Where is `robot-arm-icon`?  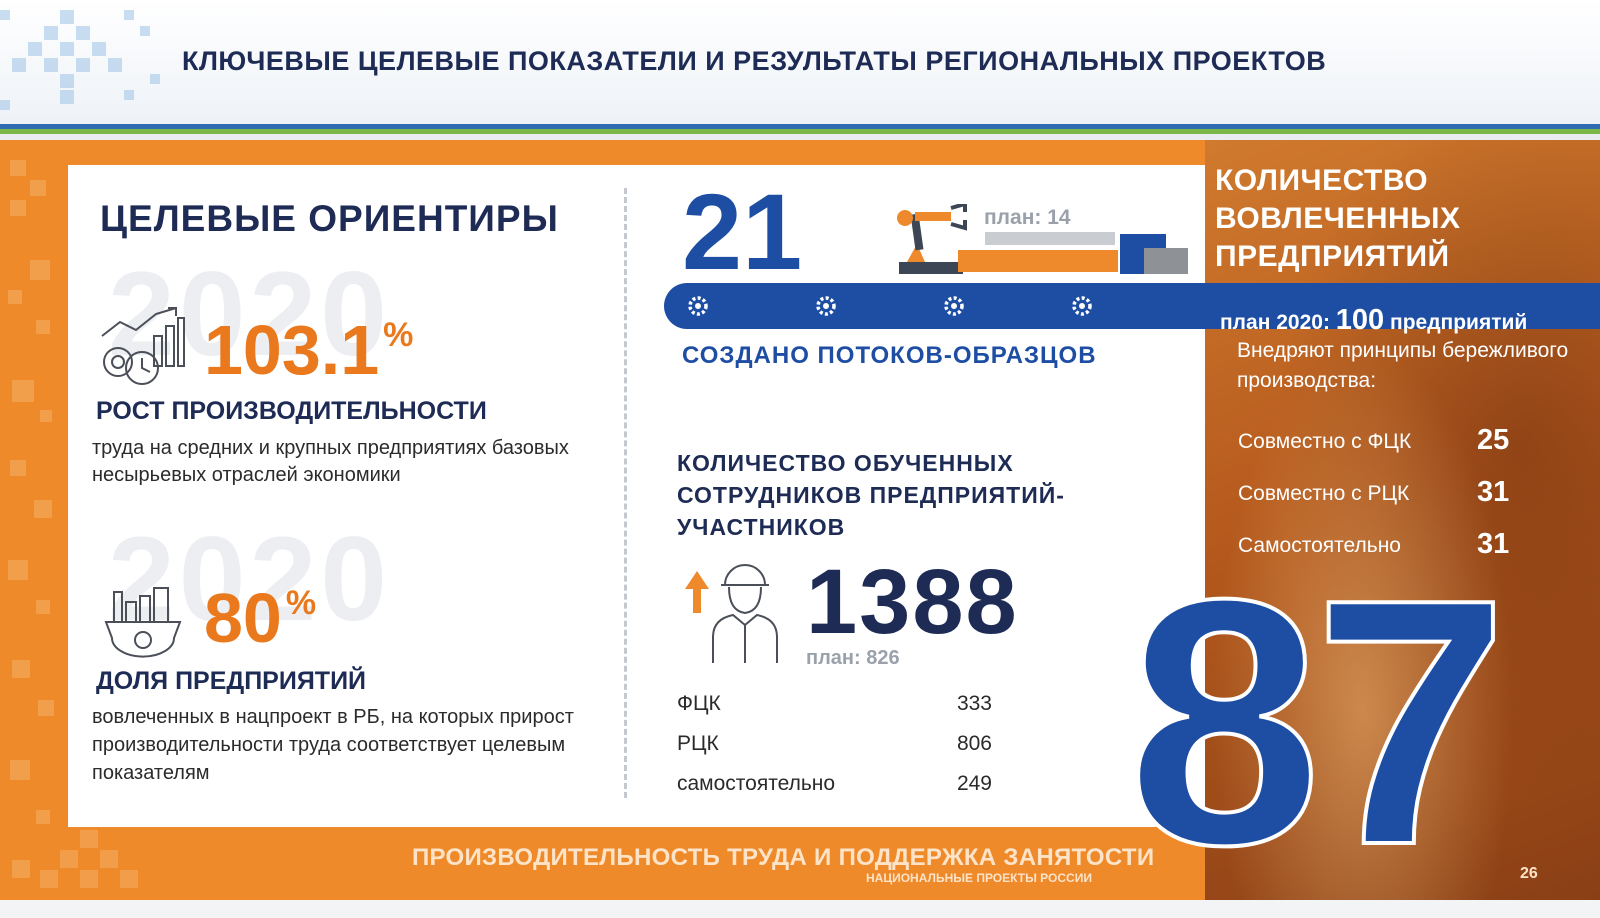 robot-arm-icon is located at coordinates (932, 239).